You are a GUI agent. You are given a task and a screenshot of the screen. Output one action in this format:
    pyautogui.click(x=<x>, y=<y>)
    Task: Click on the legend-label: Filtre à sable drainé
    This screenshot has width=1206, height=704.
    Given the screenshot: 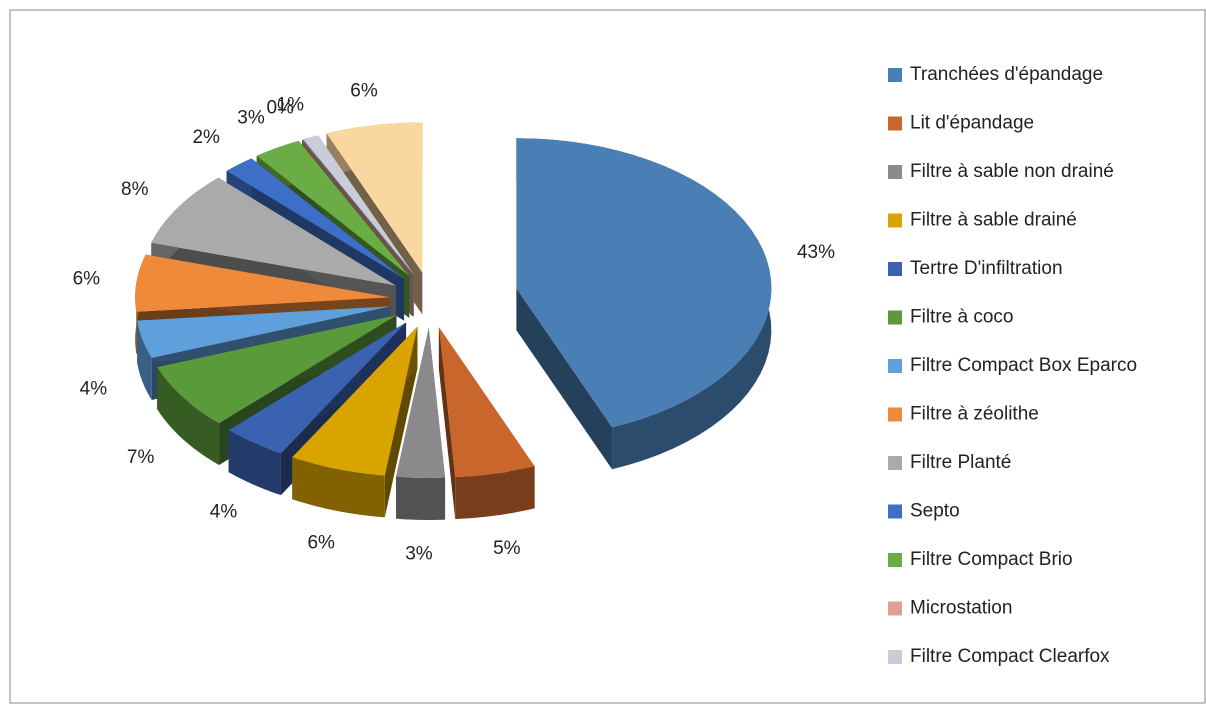 What is the action you would take?
    pyautogui.click(x=993, y=220)
    